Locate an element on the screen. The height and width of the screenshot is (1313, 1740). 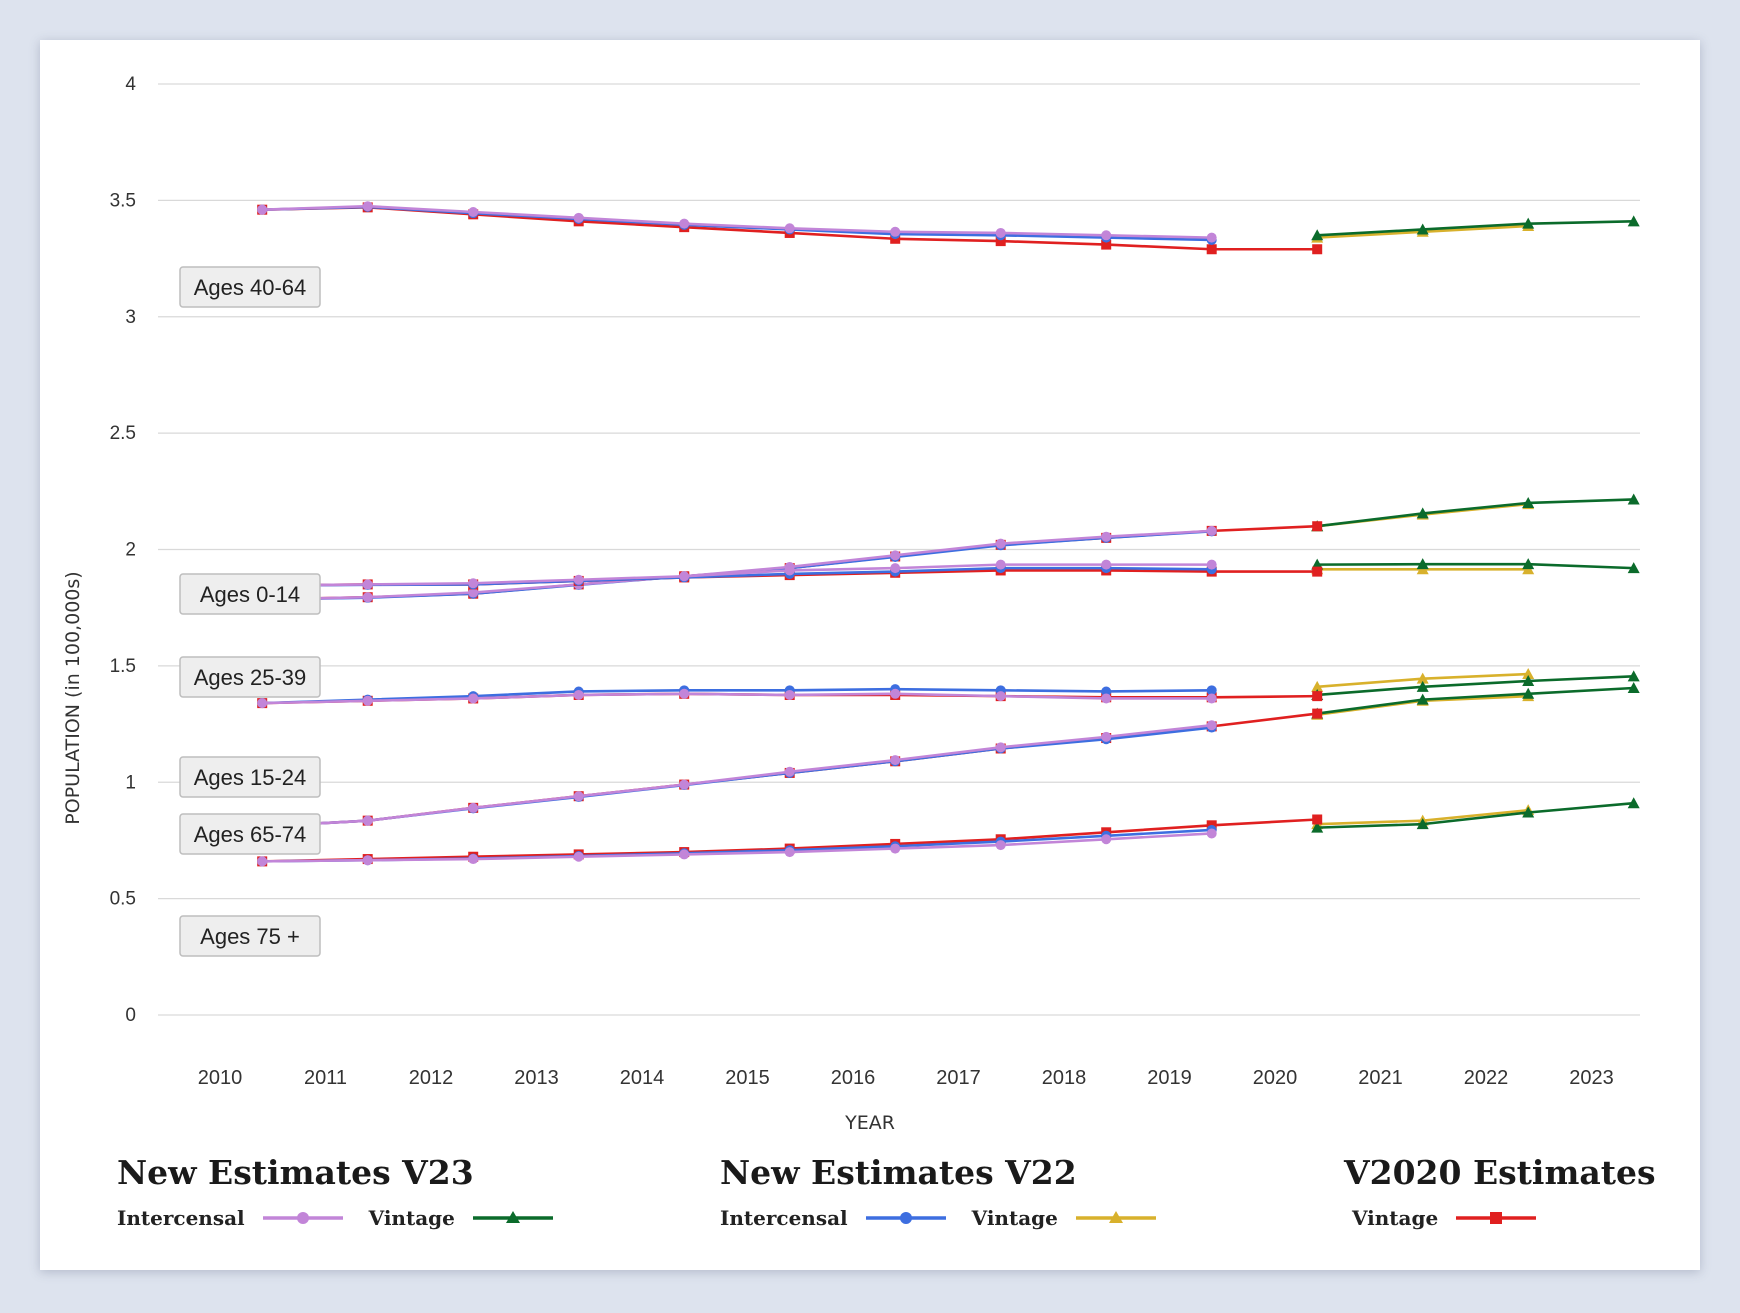
x-tick-label: 2019 is located at coordinates (1169, 1078).